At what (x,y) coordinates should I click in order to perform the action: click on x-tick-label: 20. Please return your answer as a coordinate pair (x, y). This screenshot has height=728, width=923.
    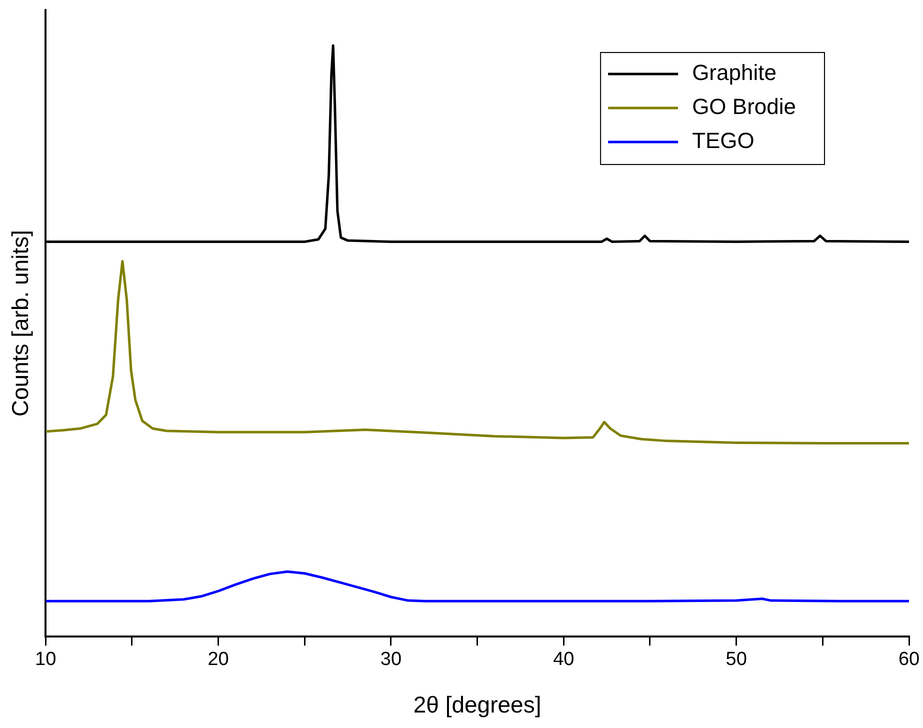
    Looking at the image, I should click on (218, 659).